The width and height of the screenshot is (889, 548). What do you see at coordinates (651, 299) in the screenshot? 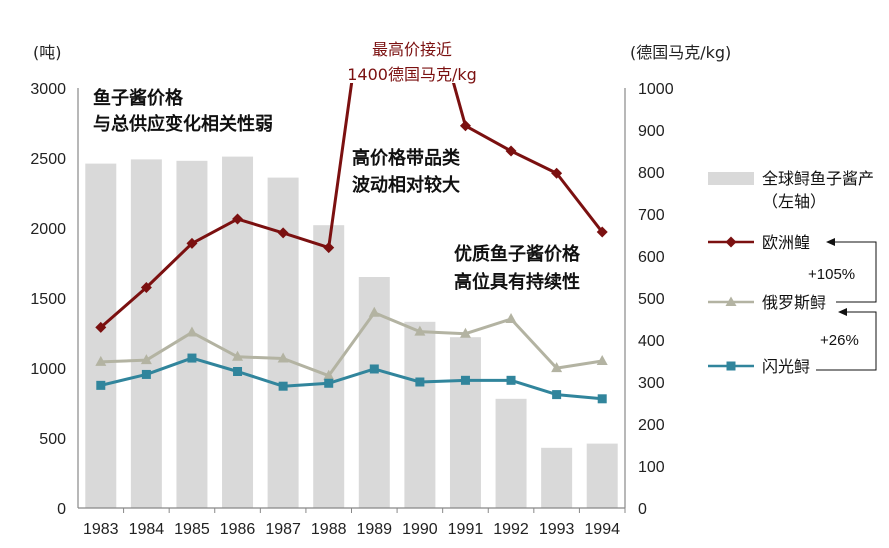
I see `right-tick-label: 500` at bounding box center [651, 299].